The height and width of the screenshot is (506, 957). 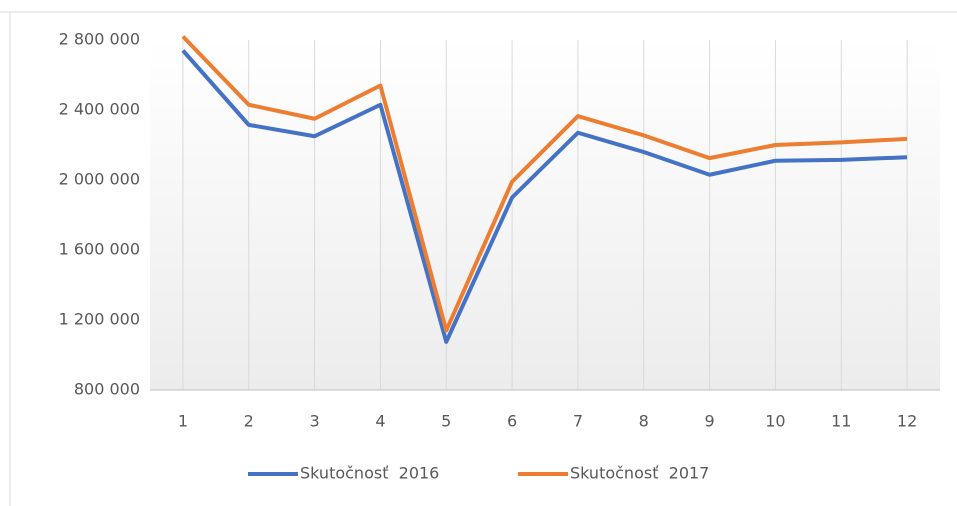 What do you see at coordinates (369, 473) in the screenshot?
I see `legend-label: Skutočnosť 2016` at bounding box center [369, 473].